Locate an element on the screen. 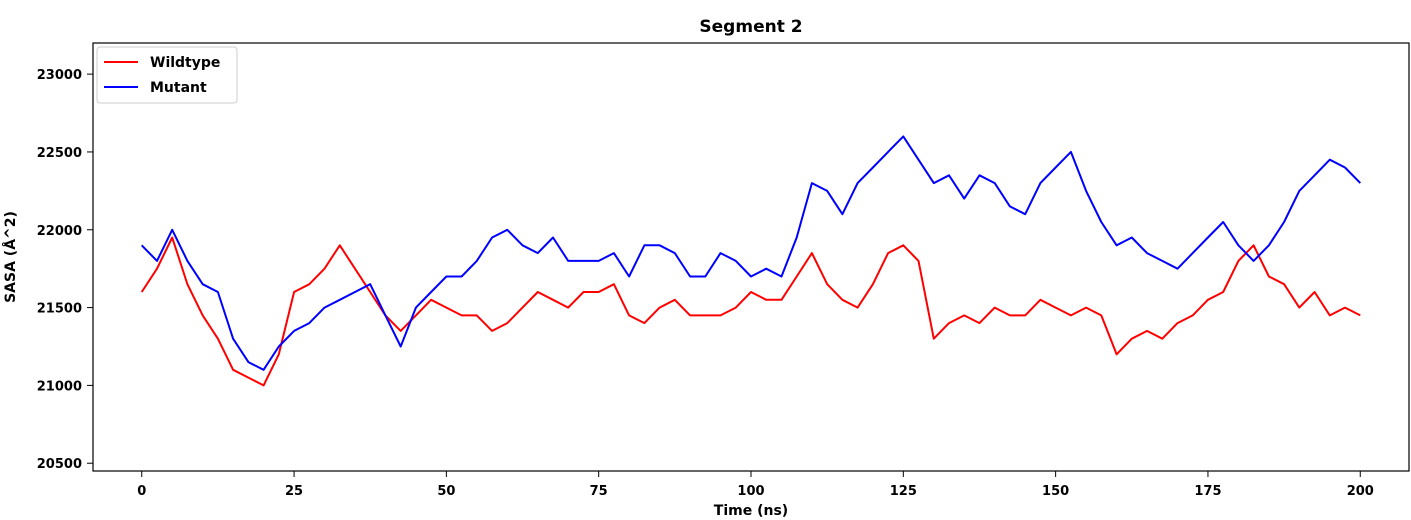  y-tick-label: 21500 is located at coordinates (59, 309).